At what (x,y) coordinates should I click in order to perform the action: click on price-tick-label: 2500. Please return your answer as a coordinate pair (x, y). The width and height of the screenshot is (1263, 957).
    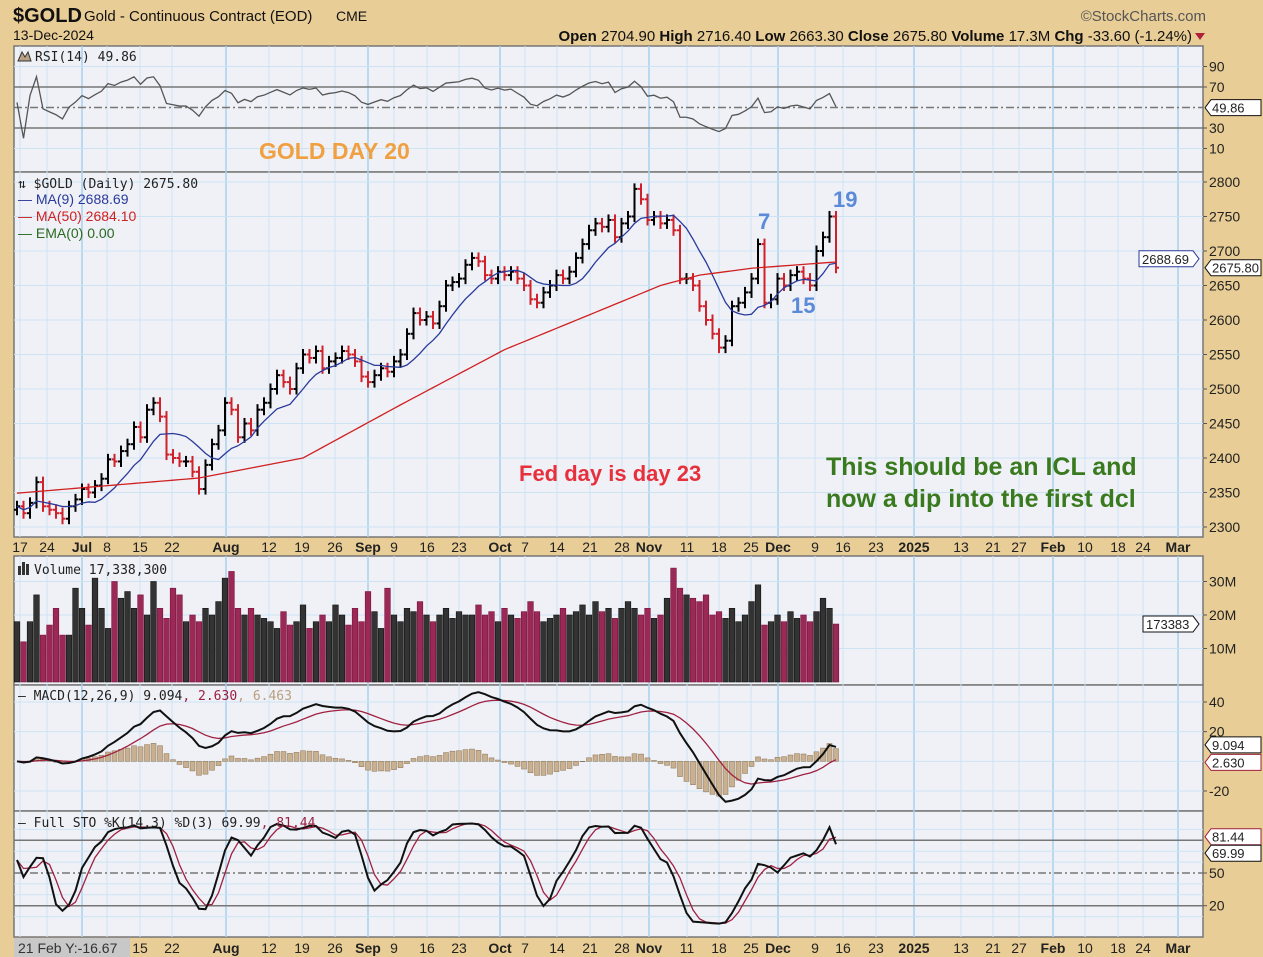
    Looking at the image, I should click on (1224, 389).